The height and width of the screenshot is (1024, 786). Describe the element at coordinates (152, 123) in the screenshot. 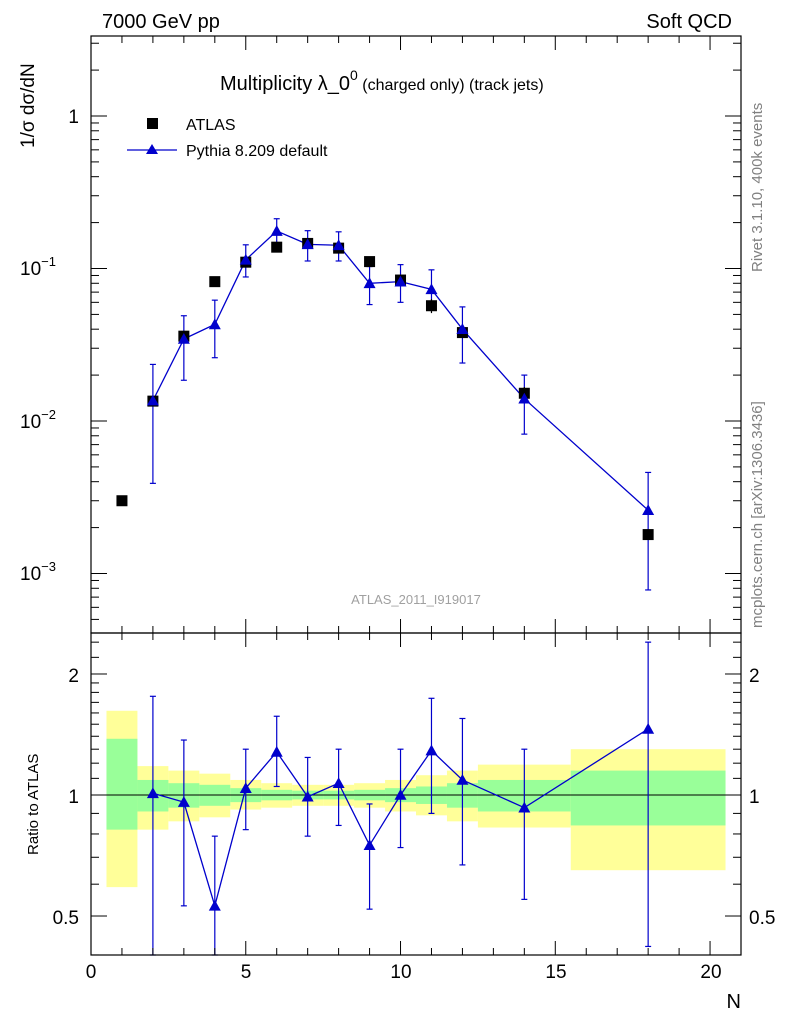

I see `legend-atlas-marker` at that location.